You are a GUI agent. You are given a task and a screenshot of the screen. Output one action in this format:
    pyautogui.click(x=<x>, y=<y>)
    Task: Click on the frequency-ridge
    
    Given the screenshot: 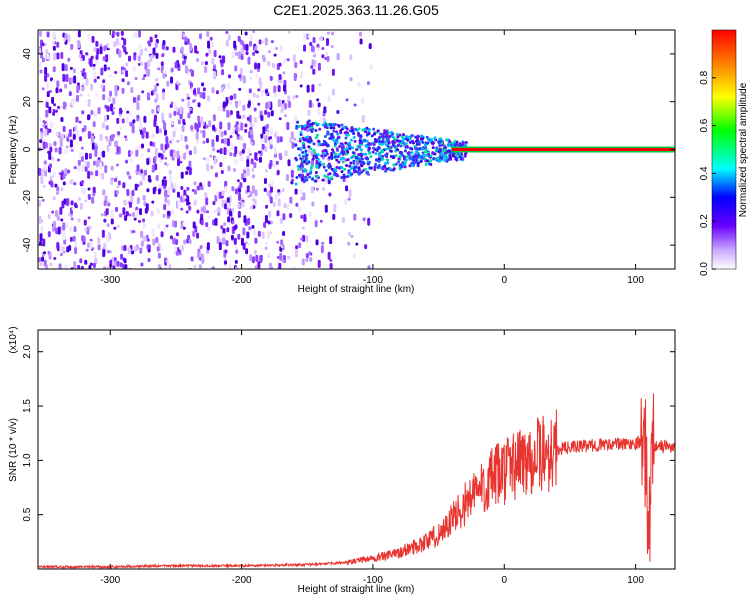 What is the action you would take?
    pyautogui.click(x=563, y=149)
    